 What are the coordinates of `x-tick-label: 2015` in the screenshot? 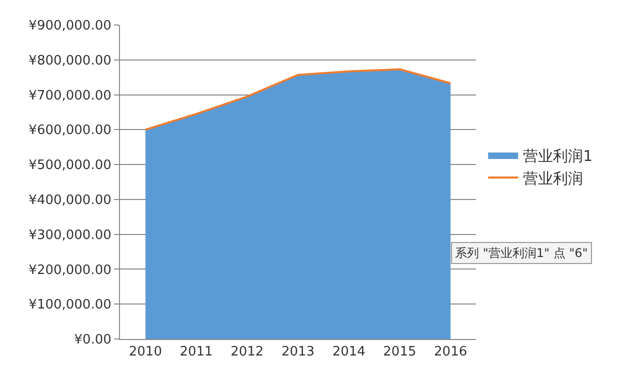 It's located at (399, 352).